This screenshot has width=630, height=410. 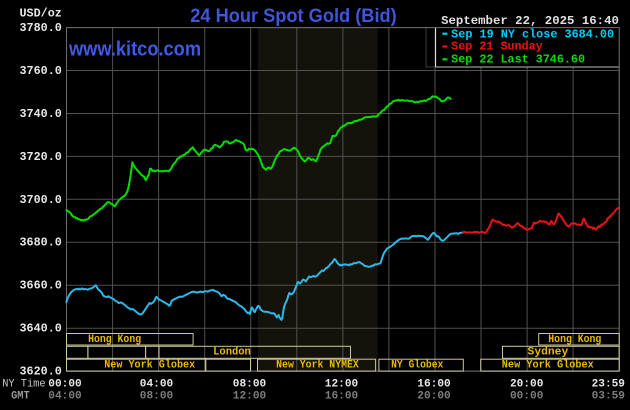 What do you see at coordinates (41, 200) in the screenshot?
I see `svg-text: 3700.0` at bounding box center [41, 200].